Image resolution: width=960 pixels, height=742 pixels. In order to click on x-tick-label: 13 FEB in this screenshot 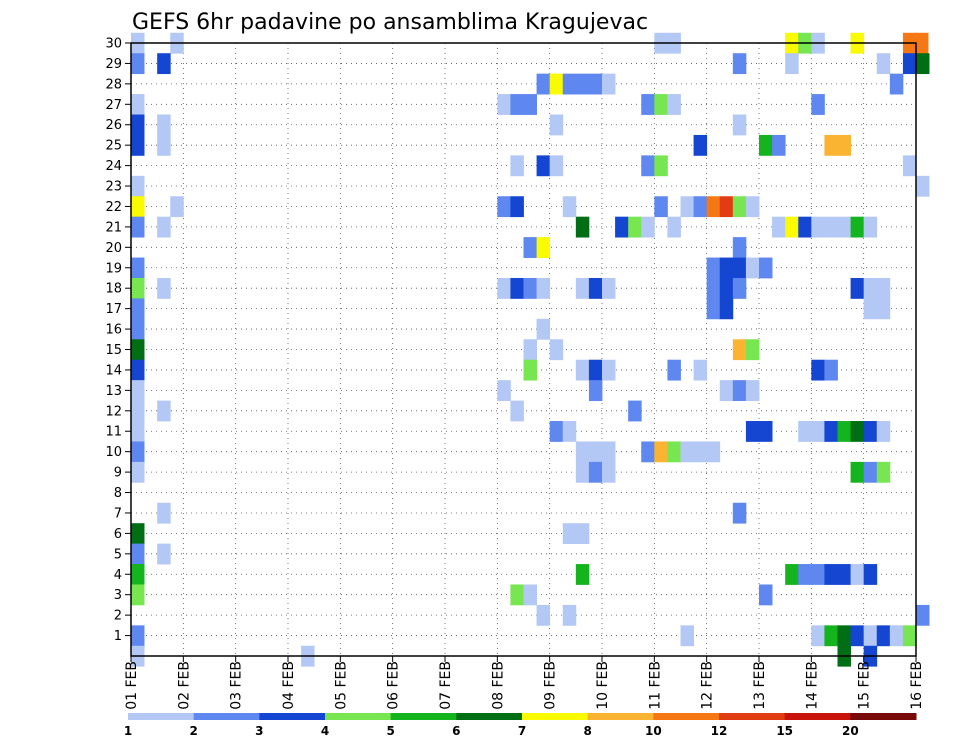, I will do `click(760, 685)`.